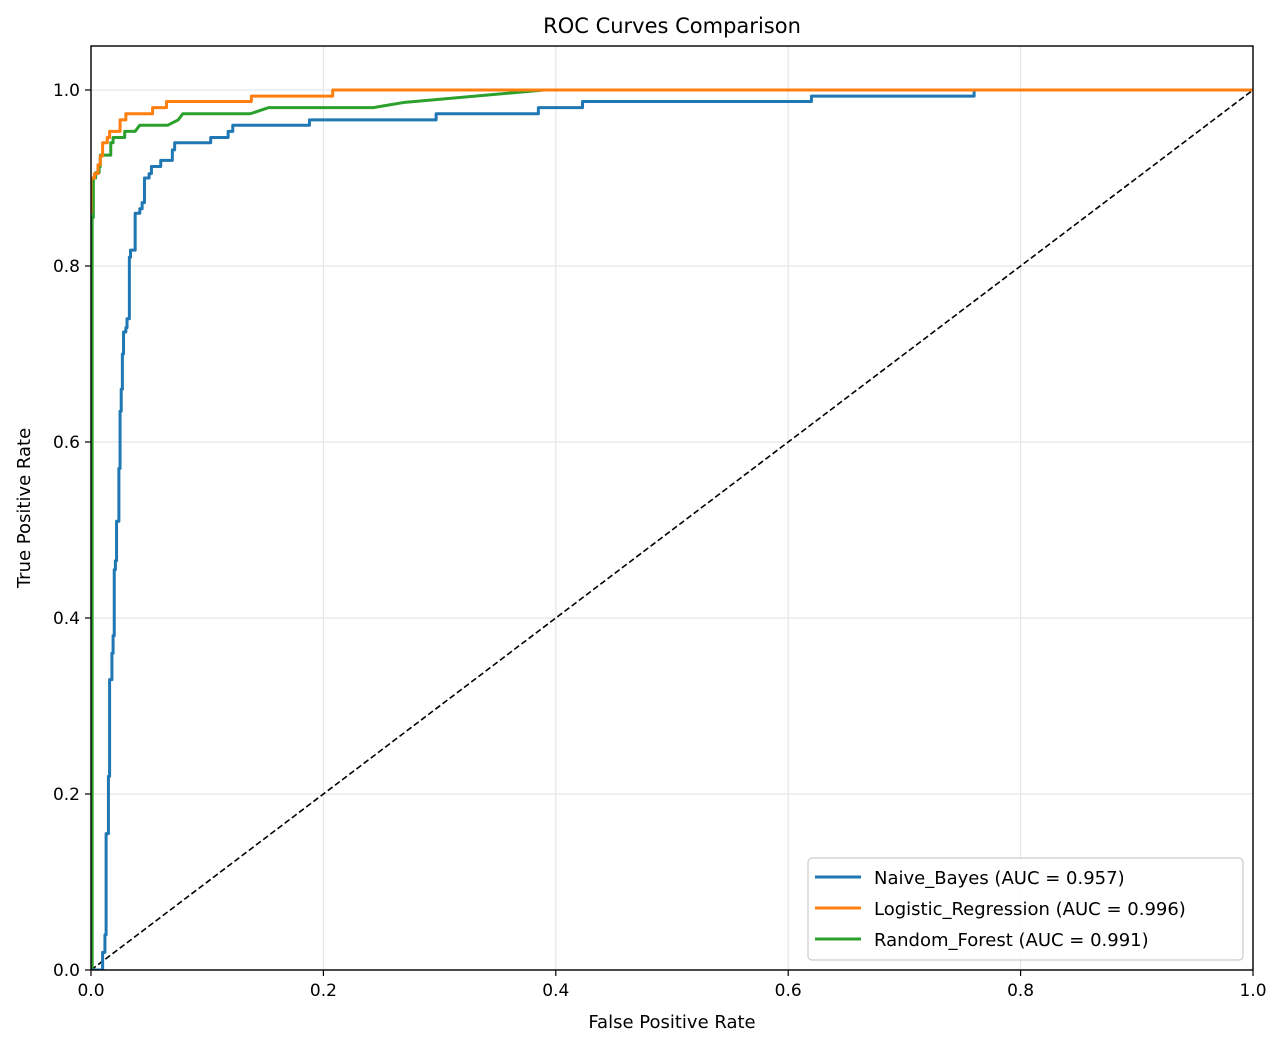  I want to click on x-tick-label: 0.4, so click(555, 991).